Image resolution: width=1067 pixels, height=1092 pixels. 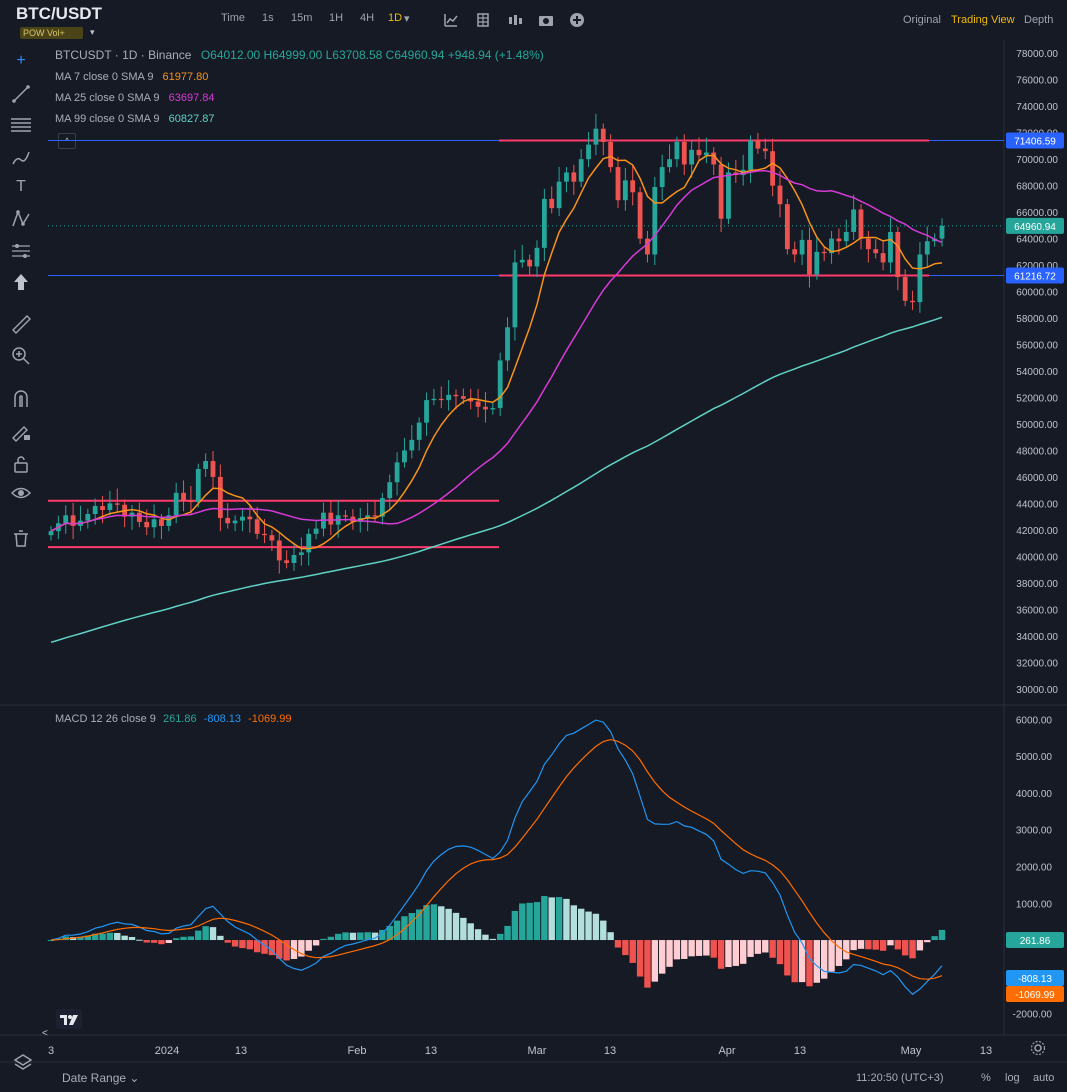 I want to click on tf-1s: 1s, so click(x=268, y=18).